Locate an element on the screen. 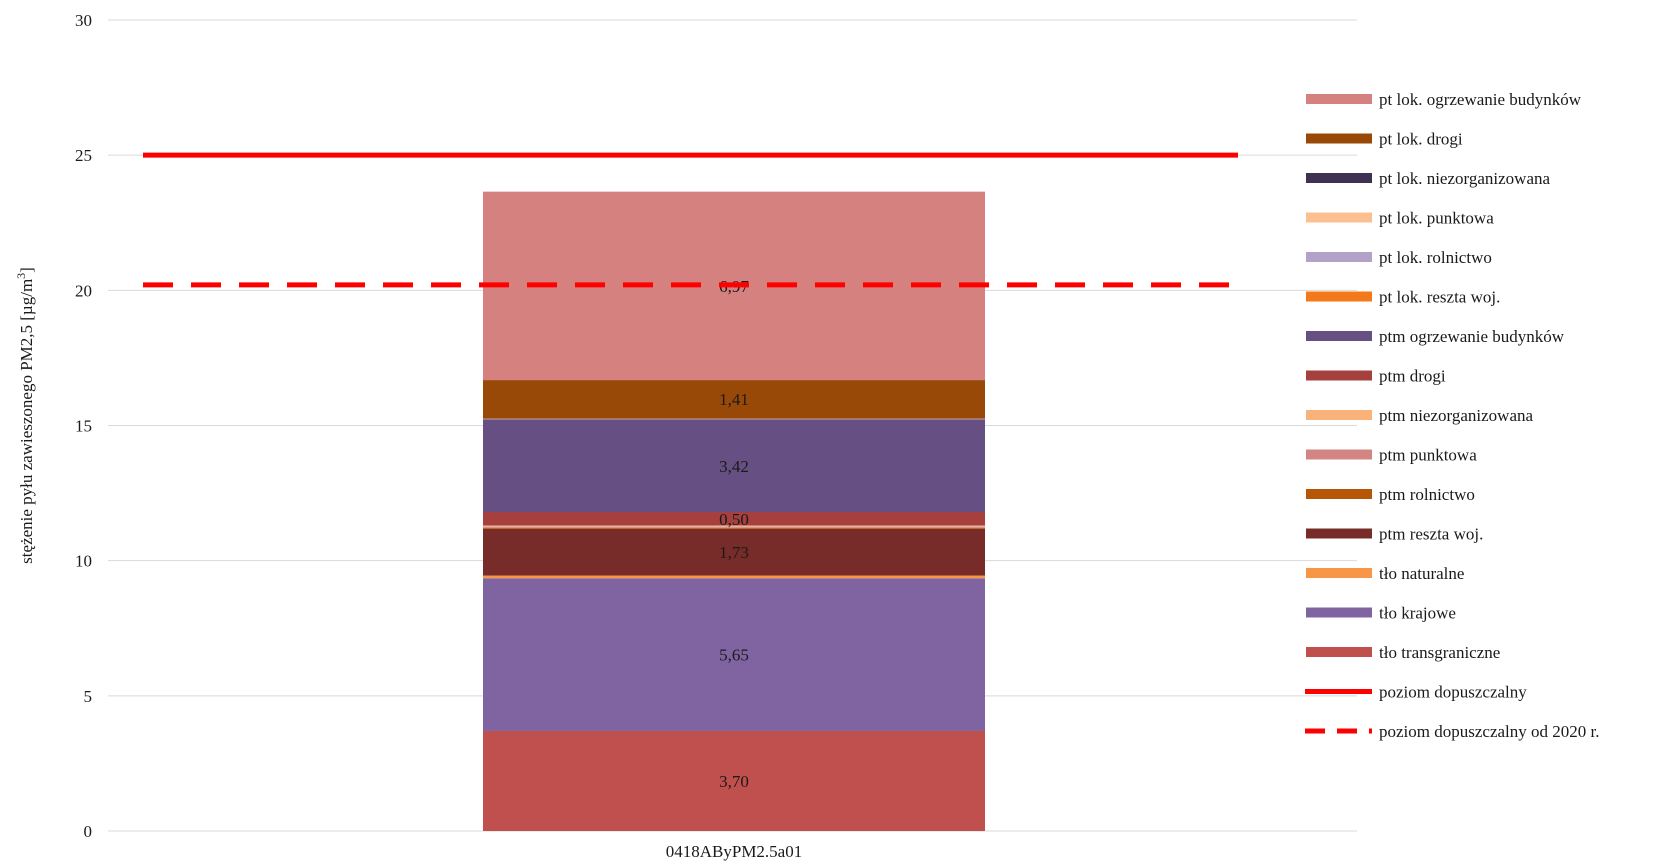 The width and height of the screenshot is (1659, 868). segment-value-label: 5,65 is located at coordinates (734, 655).